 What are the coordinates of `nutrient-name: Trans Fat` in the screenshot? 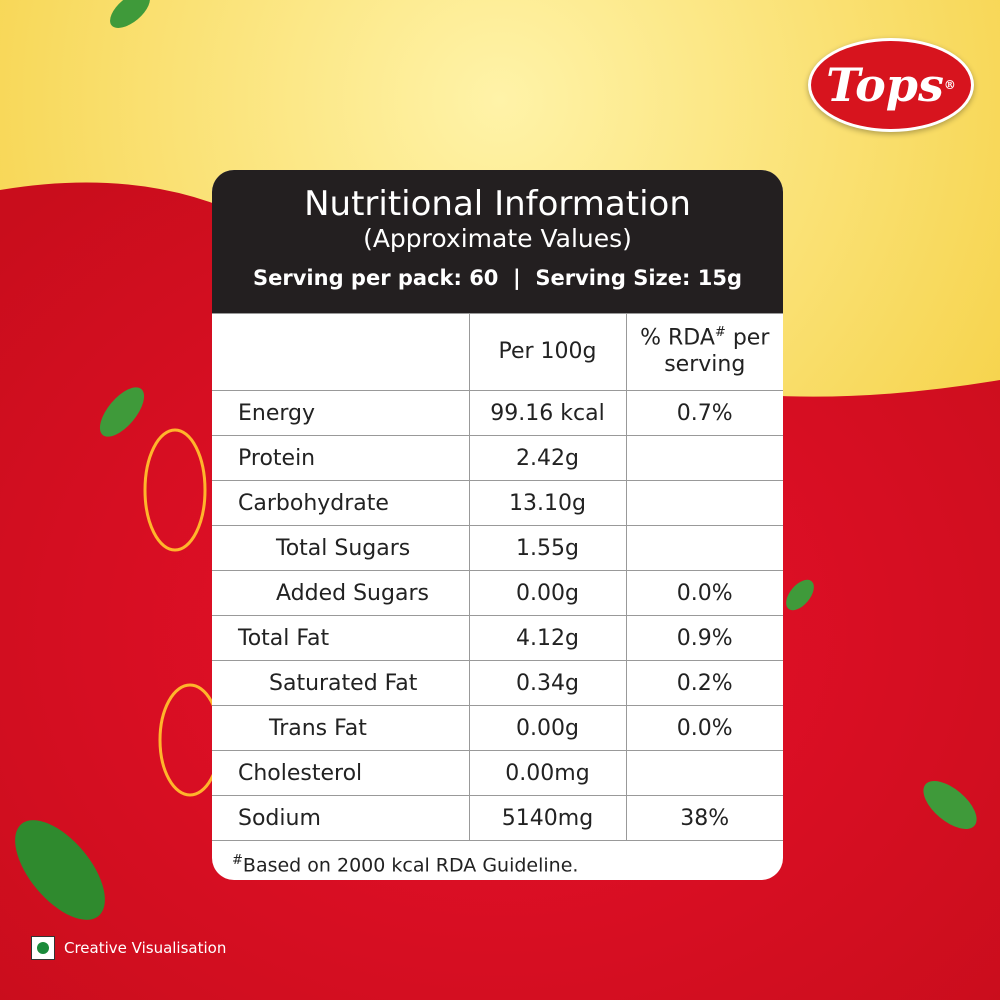 It's located at (341, 728).